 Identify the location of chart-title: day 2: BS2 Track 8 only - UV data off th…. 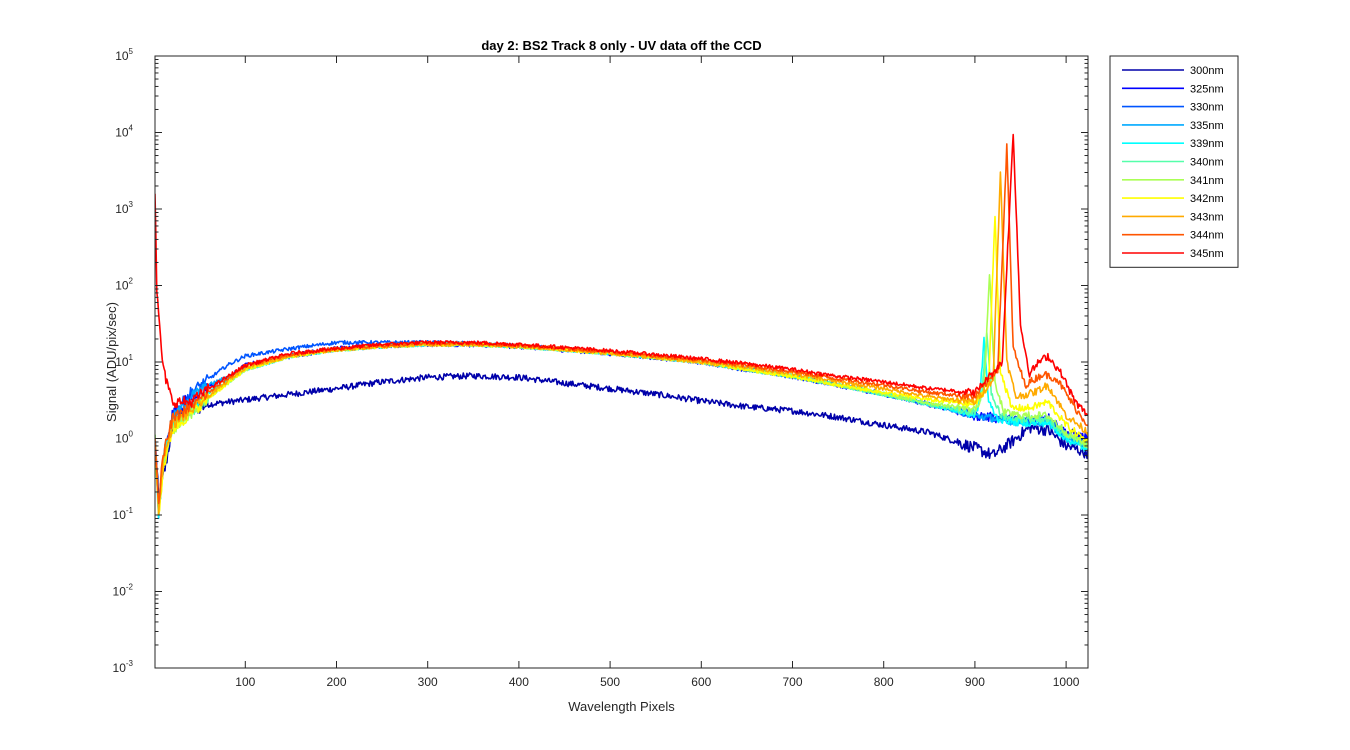
(621, 45).